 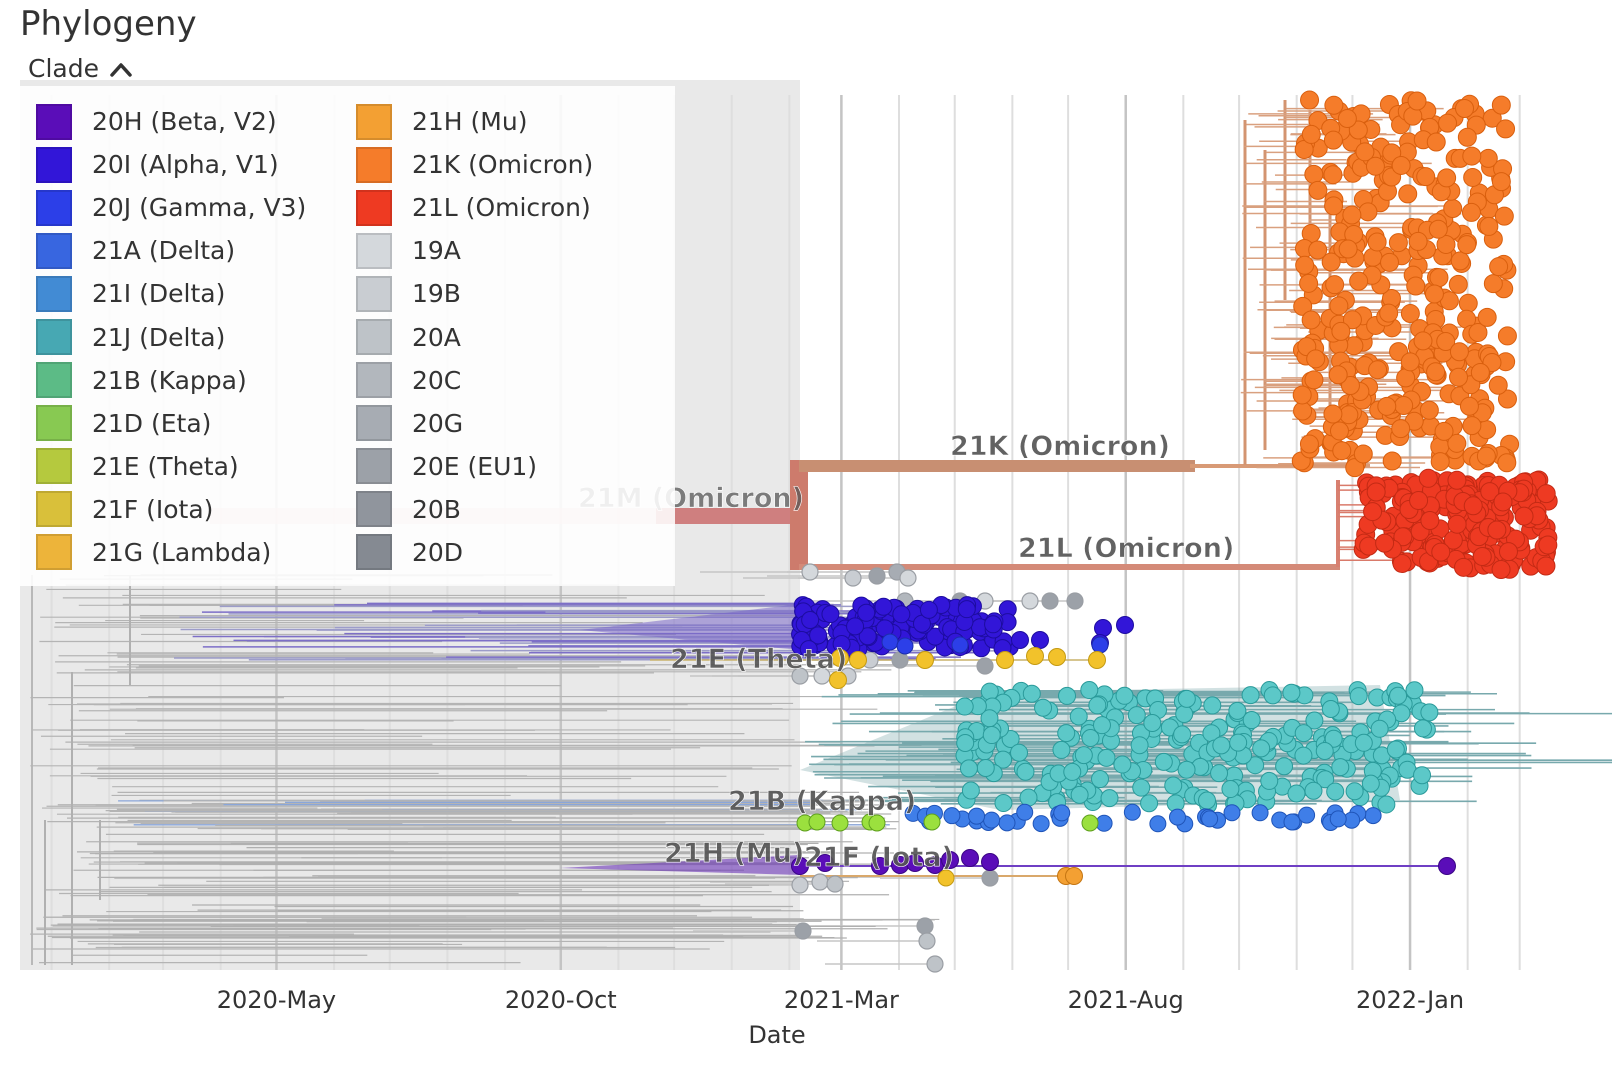 What do you see at coordinates (474, 293) in the screenshot?
I see `legend-item: 19B` at bounding box center [474, 293].